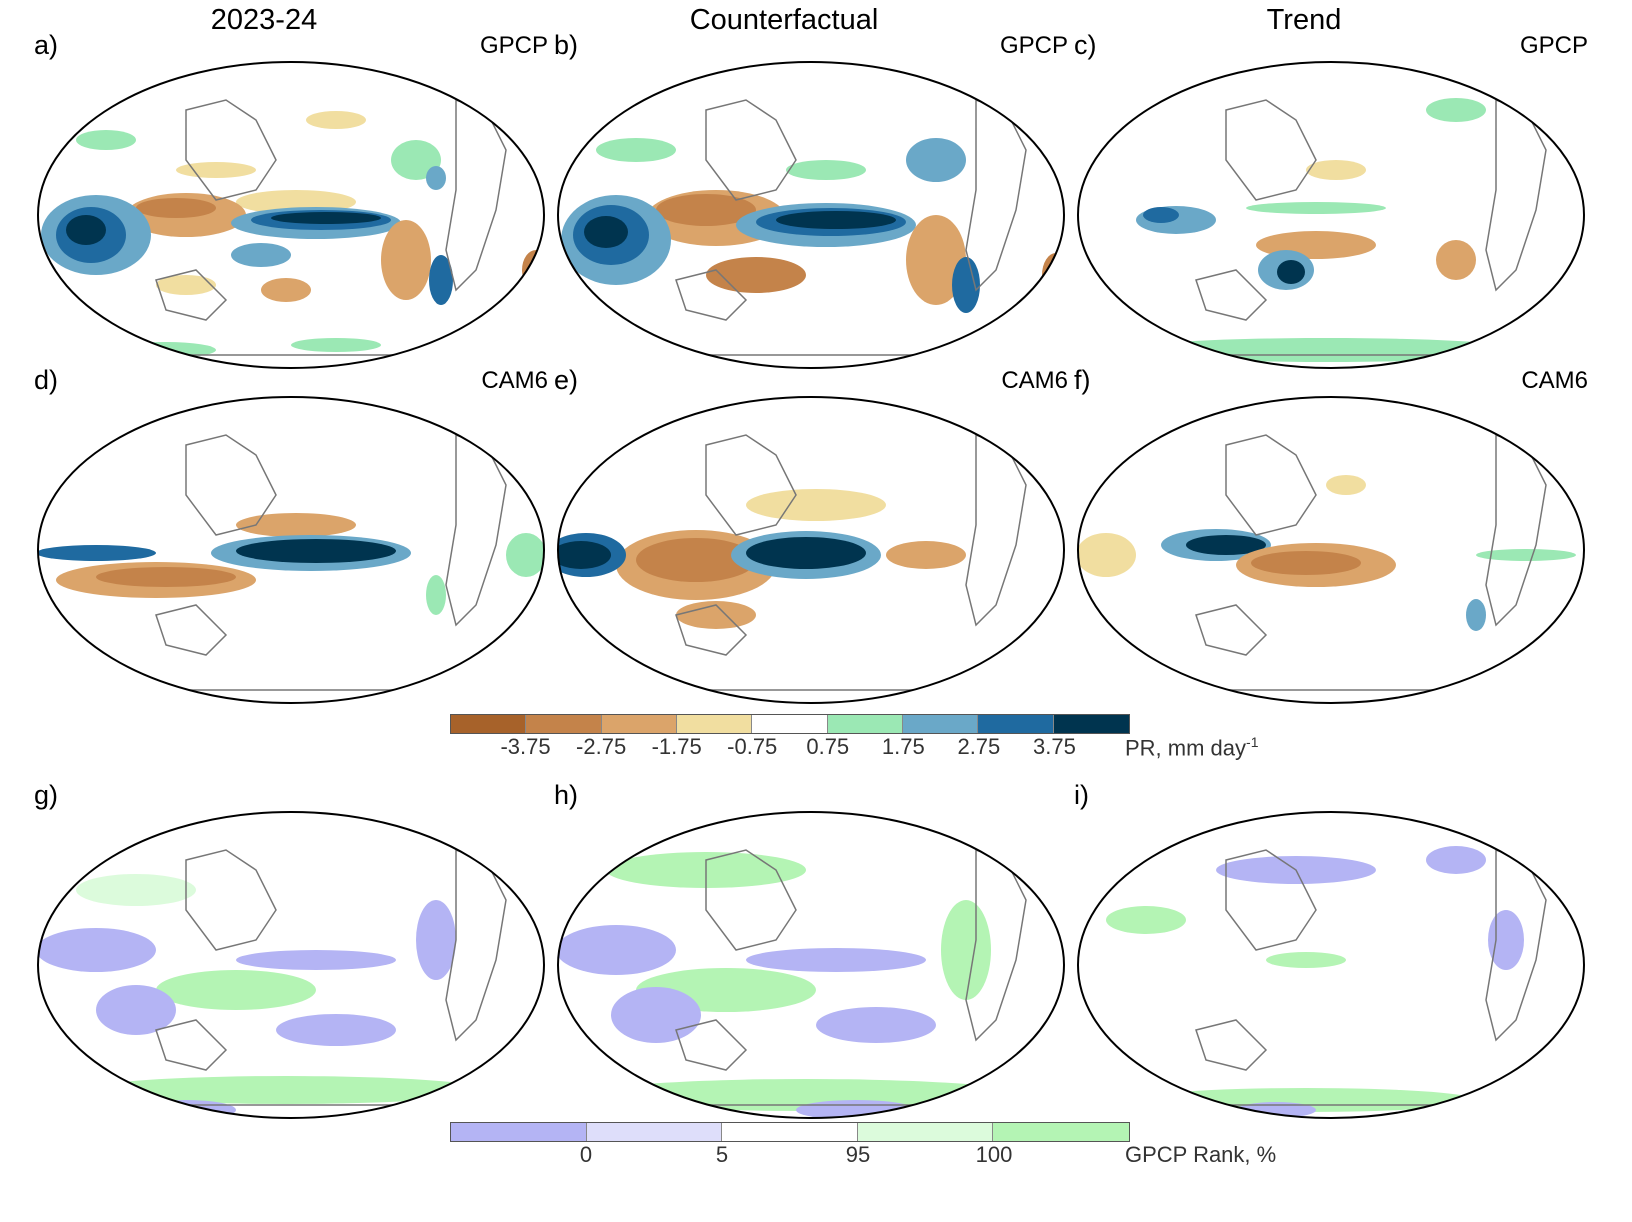  I want to click on colorbar-tick-label: 5, so click(722, 1154).